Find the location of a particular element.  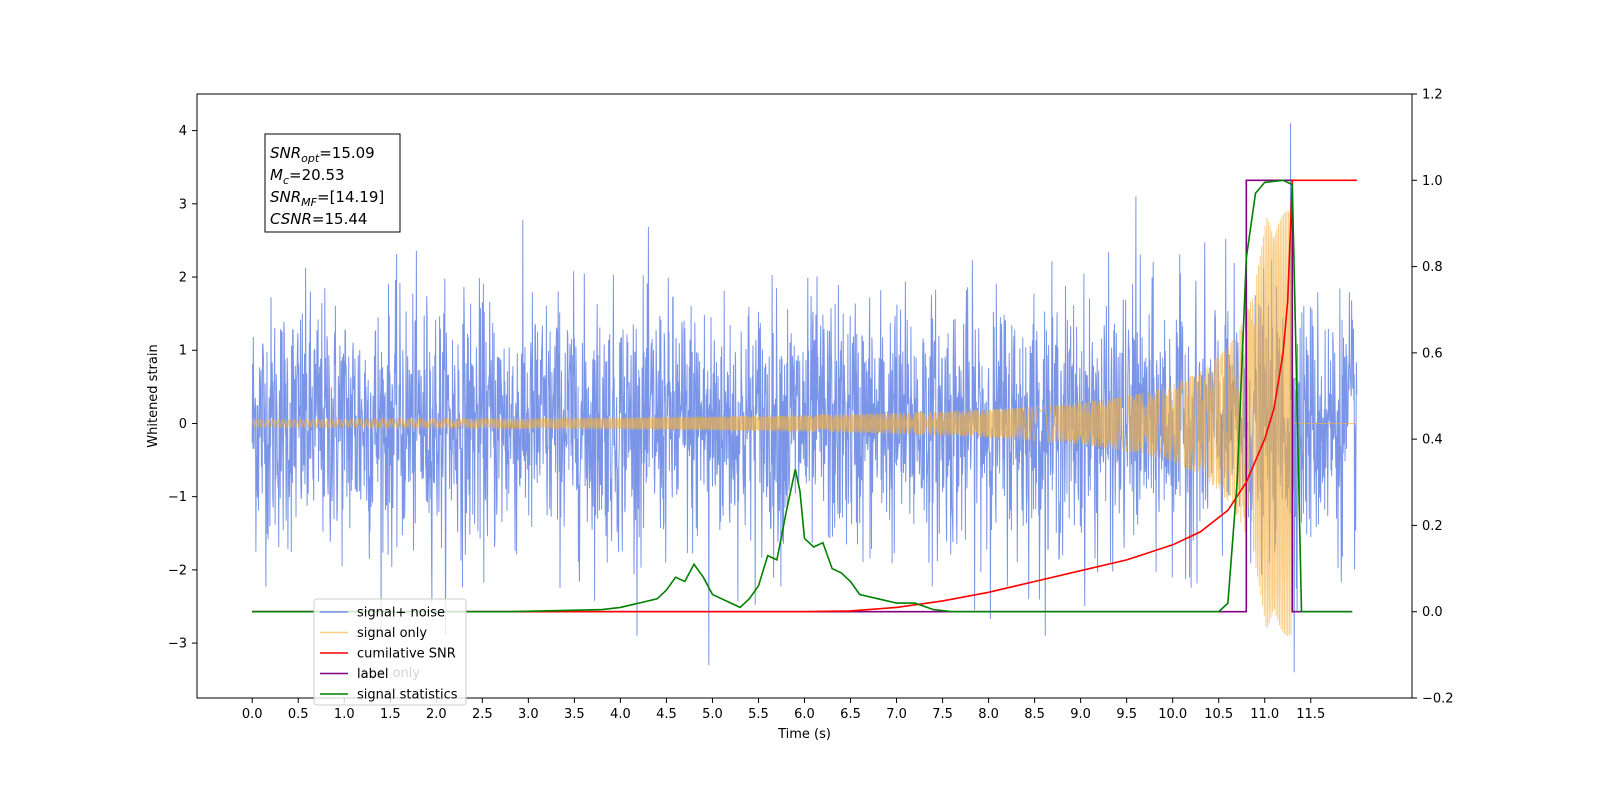

y-tick-label: 2 is located at coordinates (183, 278).